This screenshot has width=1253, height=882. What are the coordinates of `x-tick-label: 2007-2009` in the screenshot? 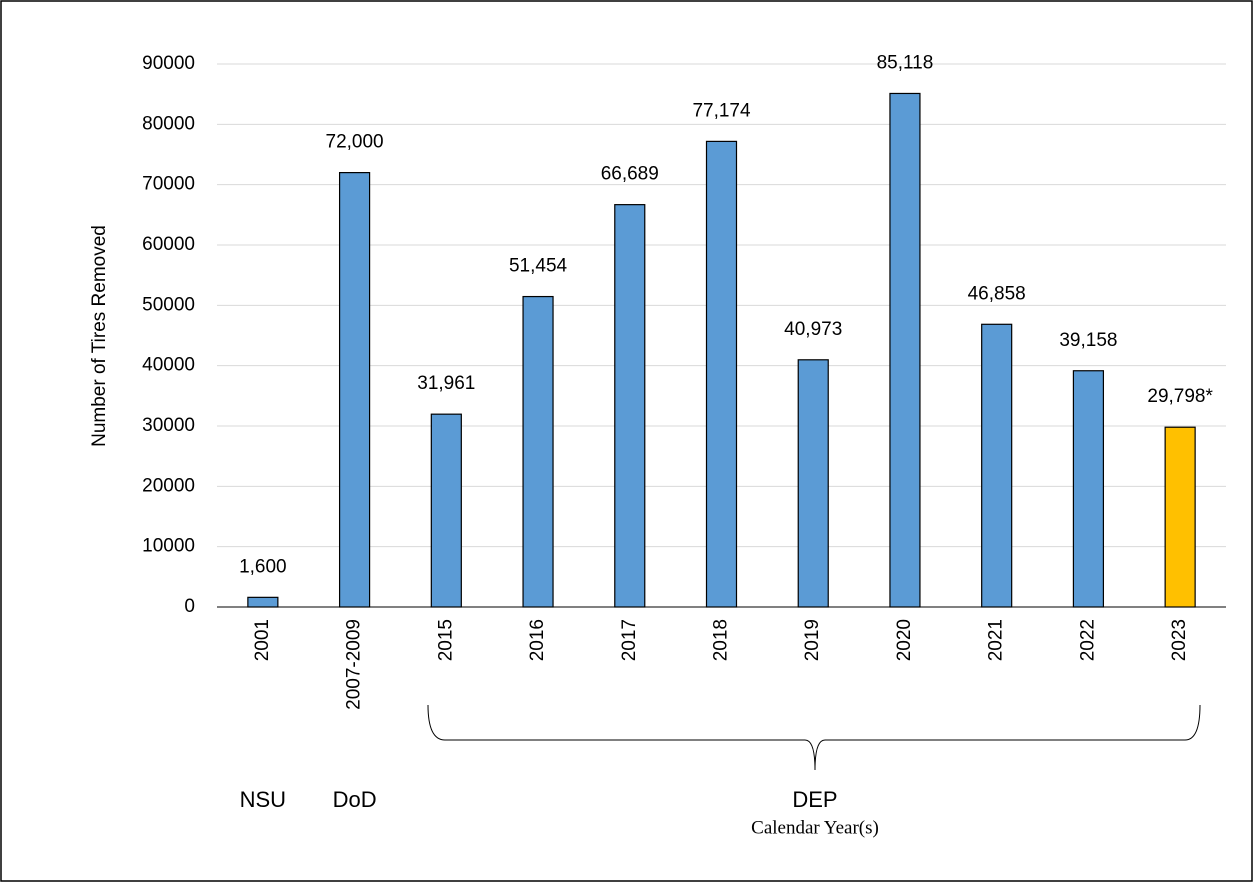 It's located at (354, 664).